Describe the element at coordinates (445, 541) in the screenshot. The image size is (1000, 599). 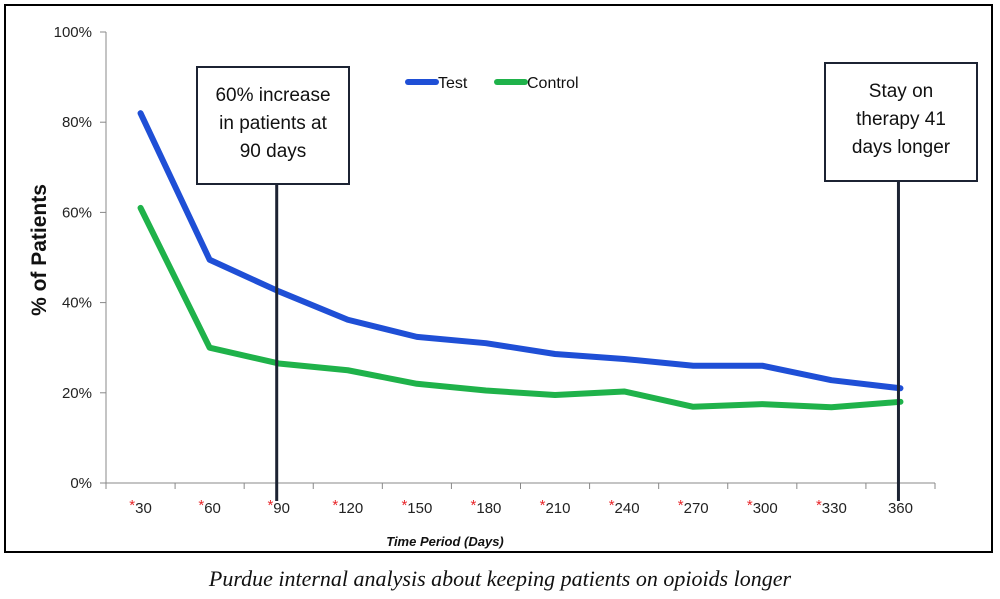
I see `x-axis-title: Time Period (Days)` at that location.